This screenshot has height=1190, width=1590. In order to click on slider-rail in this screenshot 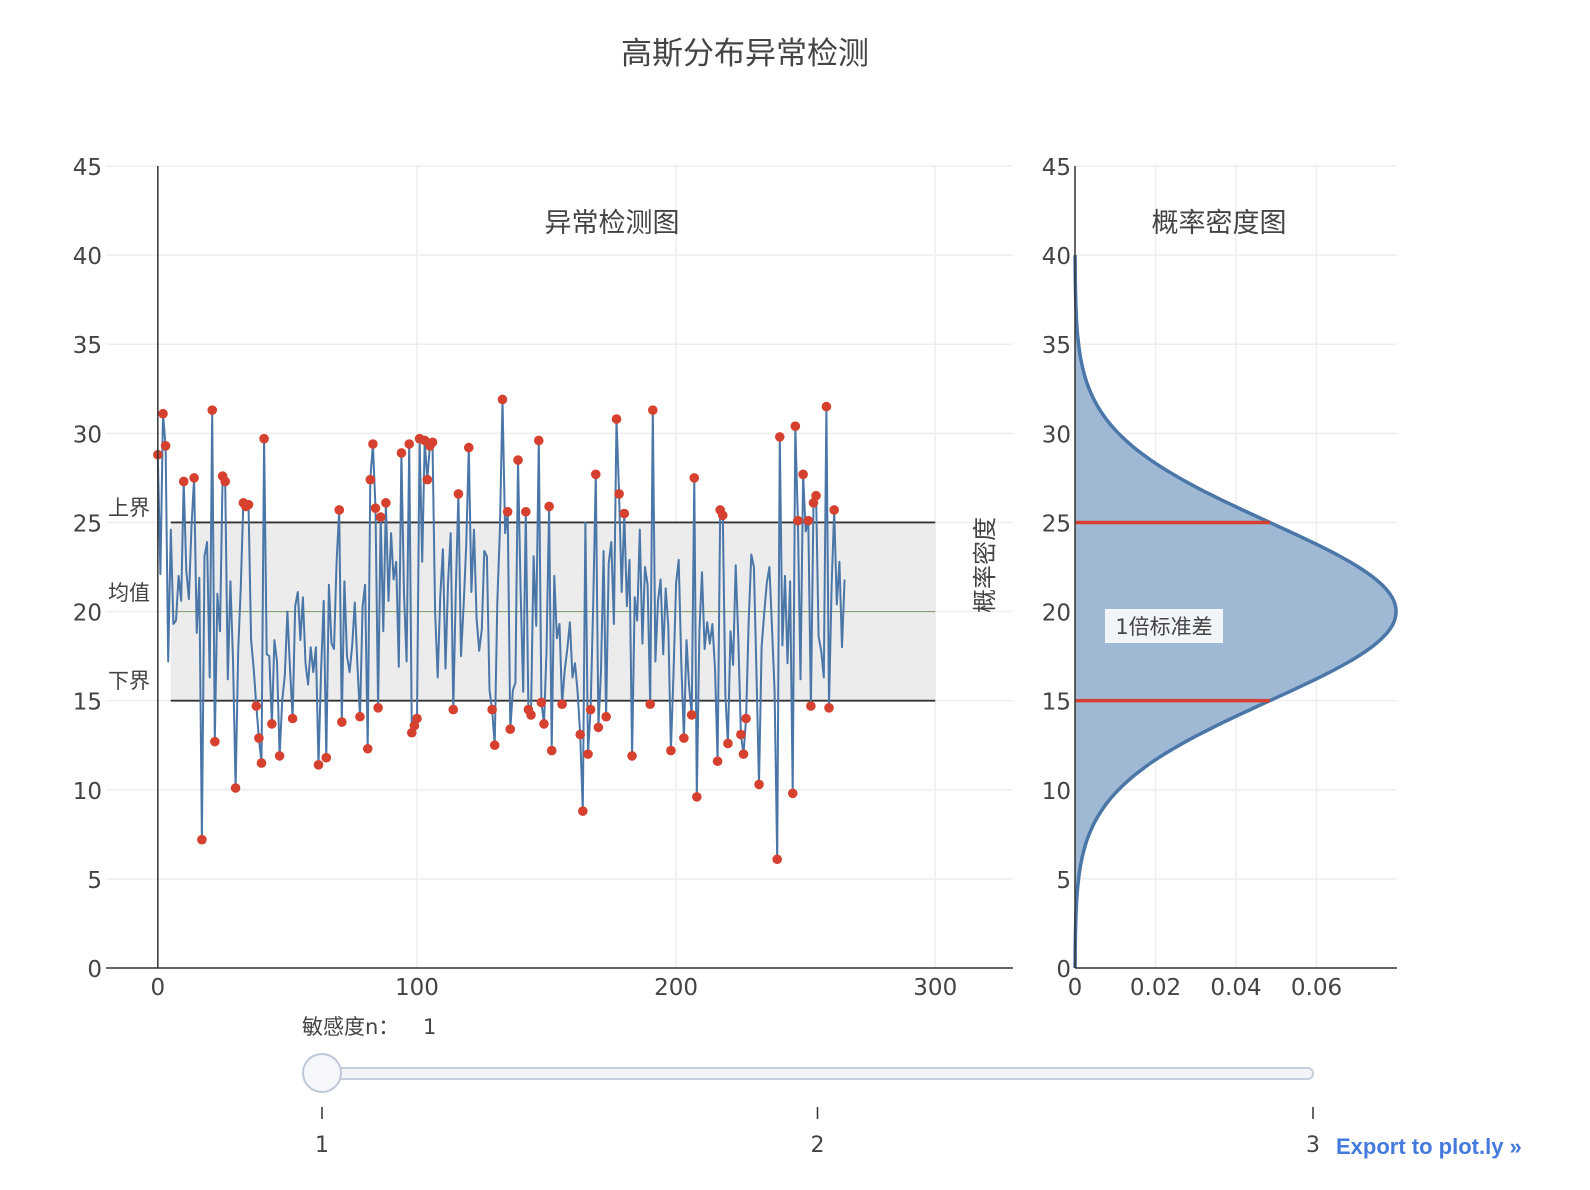, I will do `click(817, 1073)`.